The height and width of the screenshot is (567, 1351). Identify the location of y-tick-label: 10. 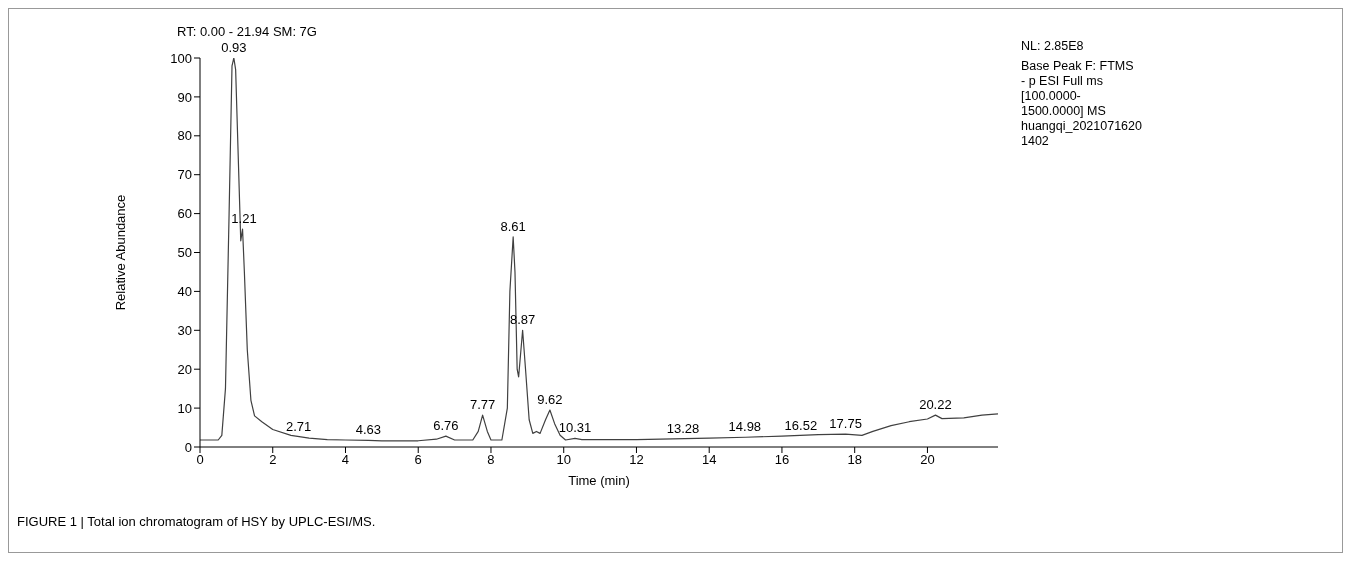
(184, 408).